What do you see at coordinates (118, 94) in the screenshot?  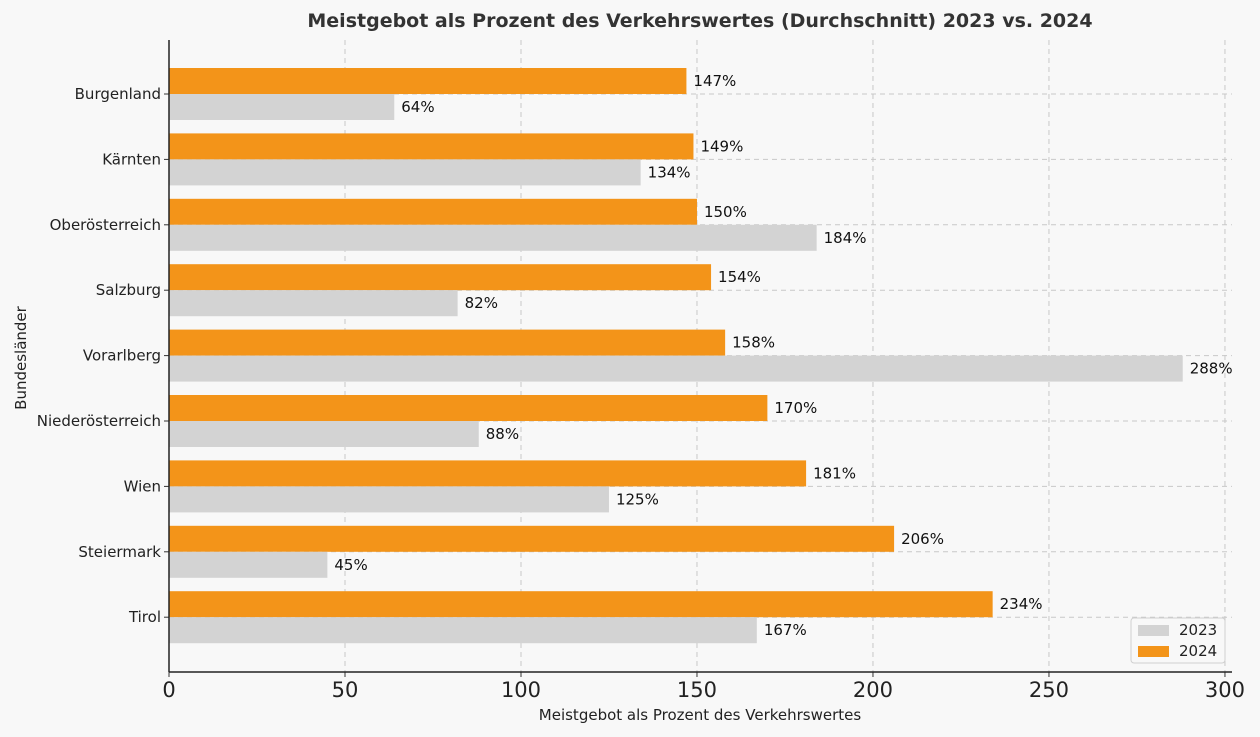 I see `category-label: Burgenland` at bounding box center [118, 94].